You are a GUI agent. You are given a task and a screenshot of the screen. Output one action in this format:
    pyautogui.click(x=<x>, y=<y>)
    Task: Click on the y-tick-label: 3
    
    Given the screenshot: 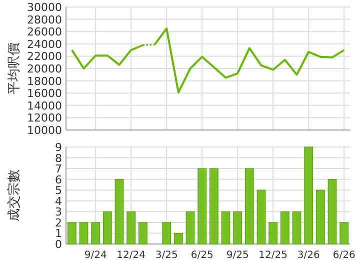 What is the action you would take?
    pyautogui.click(x=58, y=212)
    